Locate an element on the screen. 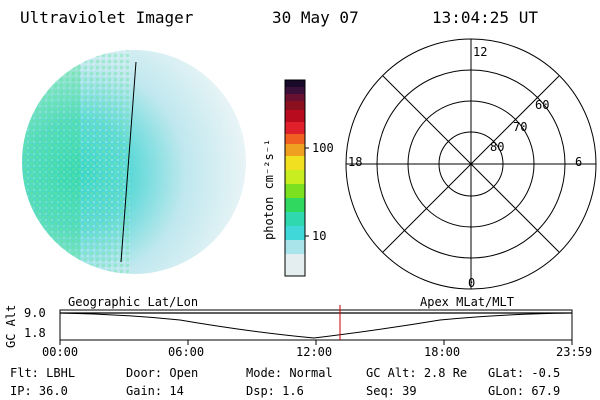 The width and height of the screenshot is (600, 400). status-glat-value: -0.5 is located at coordinates (546, 373).